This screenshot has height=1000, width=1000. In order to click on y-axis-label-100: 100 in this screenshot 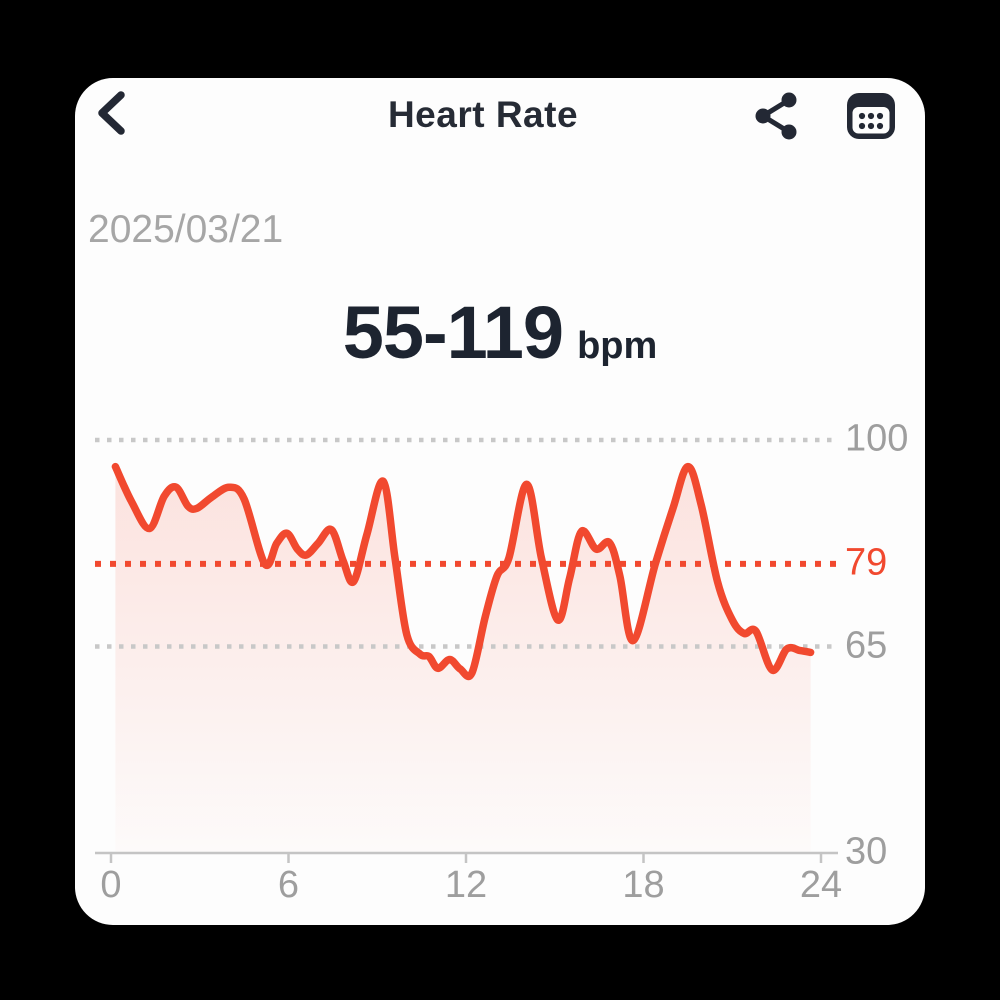, I will do `click(877, 438)`.